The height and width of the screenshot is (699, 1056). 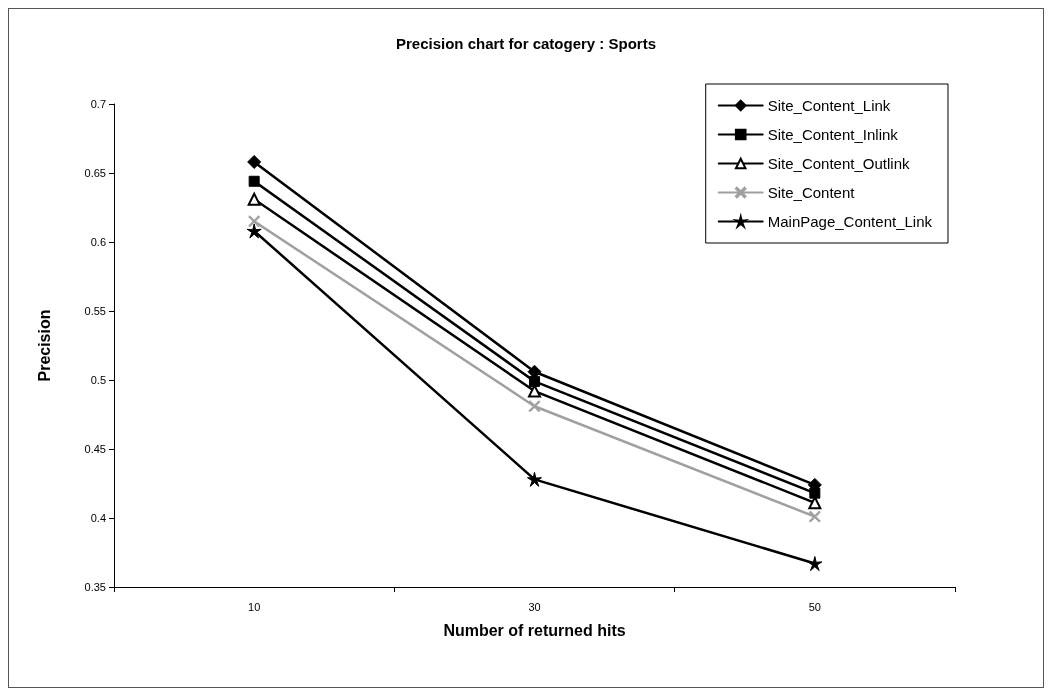 What do you see at coordinates (534, 606) in the screenshot?
I see `x-tick-label: 30` at bounding box center [534, 606].